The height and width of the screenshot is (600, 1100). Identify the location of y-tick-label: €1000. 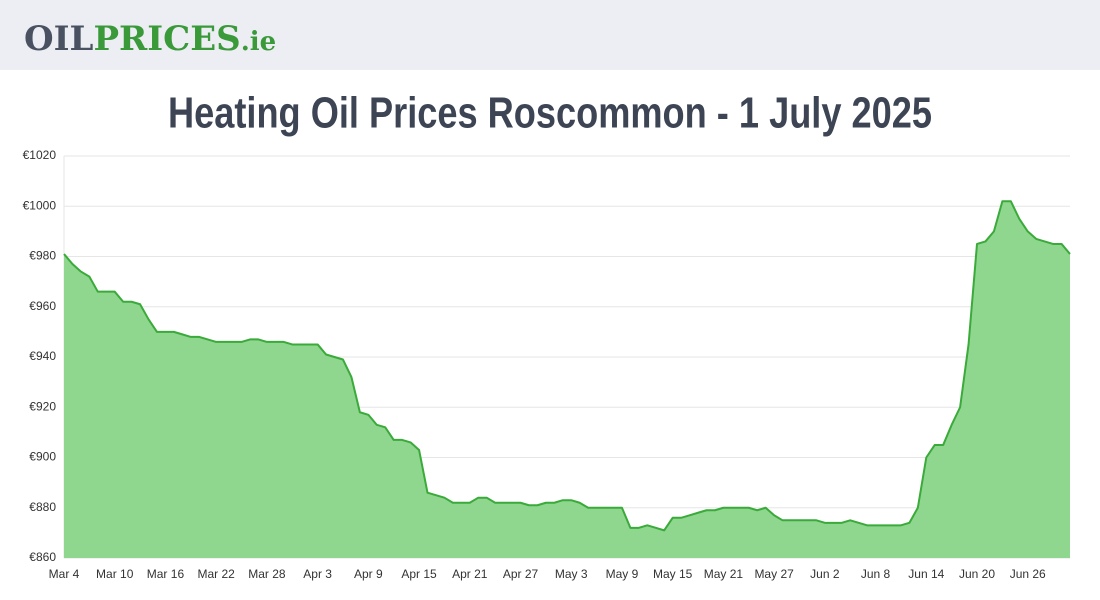
(40, 205).